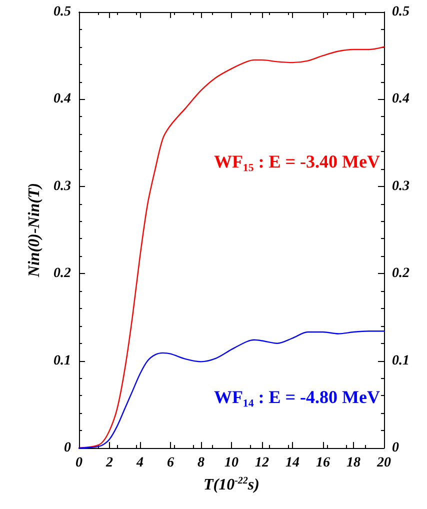 The height and width of the screenshot is (509, 427). I want to click on series-label: WF₁₄ : E = -4.80 MeV, so click(297, 396).